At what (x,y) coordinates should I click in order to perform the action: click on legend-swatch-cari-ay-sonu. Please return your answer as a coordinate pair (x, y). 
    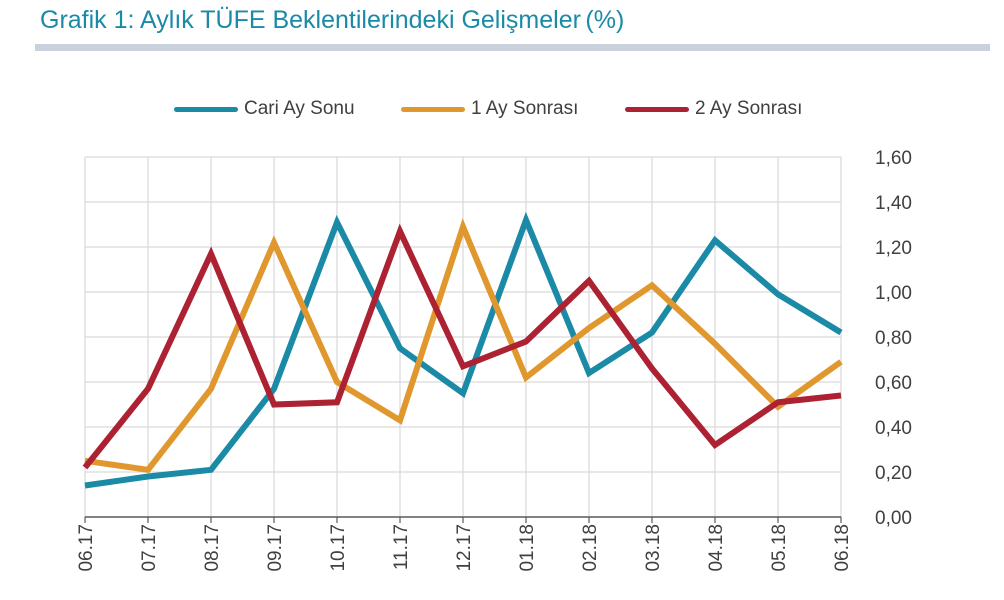
    Looking at the image, I should click on (206, 109).